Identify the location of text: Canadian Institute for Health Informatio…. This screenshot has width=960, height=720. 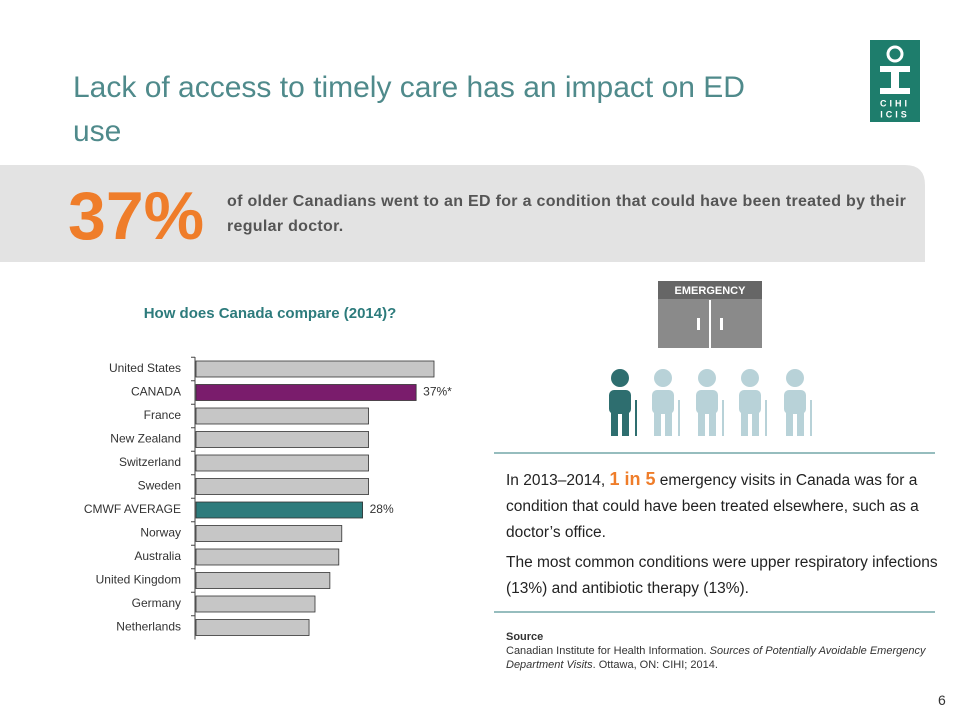
(608, 651).